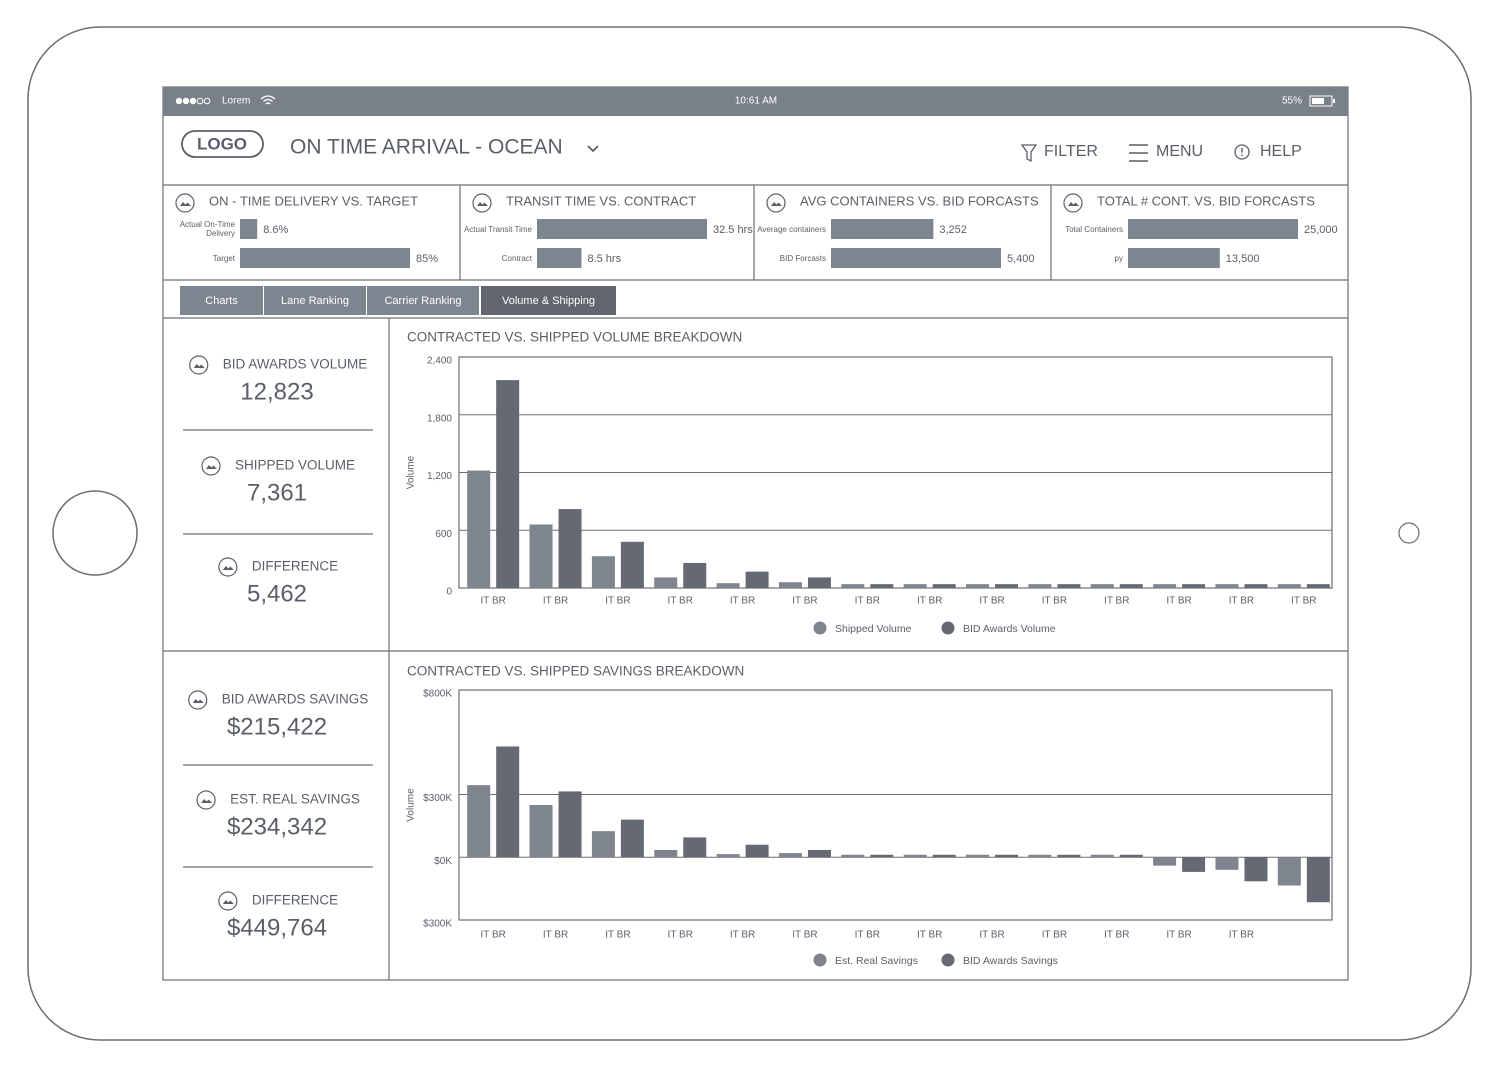 Image resolution: width=1500 pixels, height=1078 pixels. Describe the element at coordinates (1119, 258) in the screenshot. I see `kpi-row-label-box: py` at that location.